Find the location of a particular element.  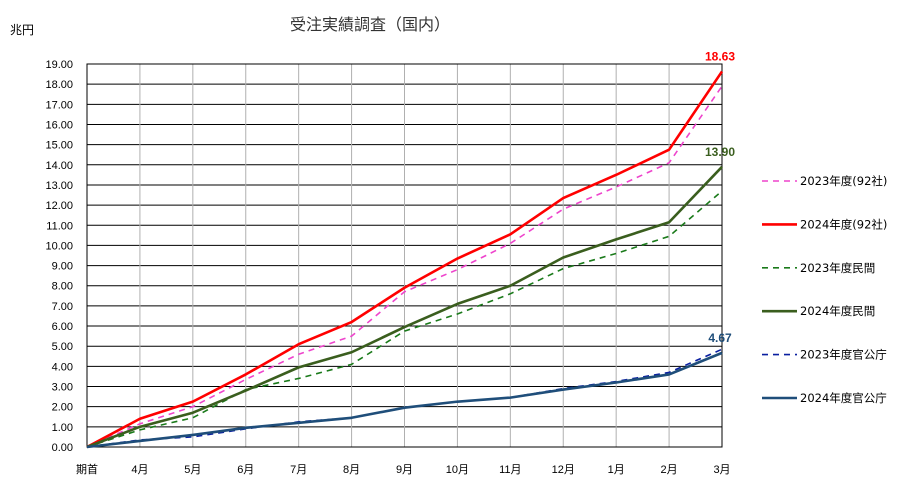

x-tick-label: 10月 is located at coordinates (457, 470).